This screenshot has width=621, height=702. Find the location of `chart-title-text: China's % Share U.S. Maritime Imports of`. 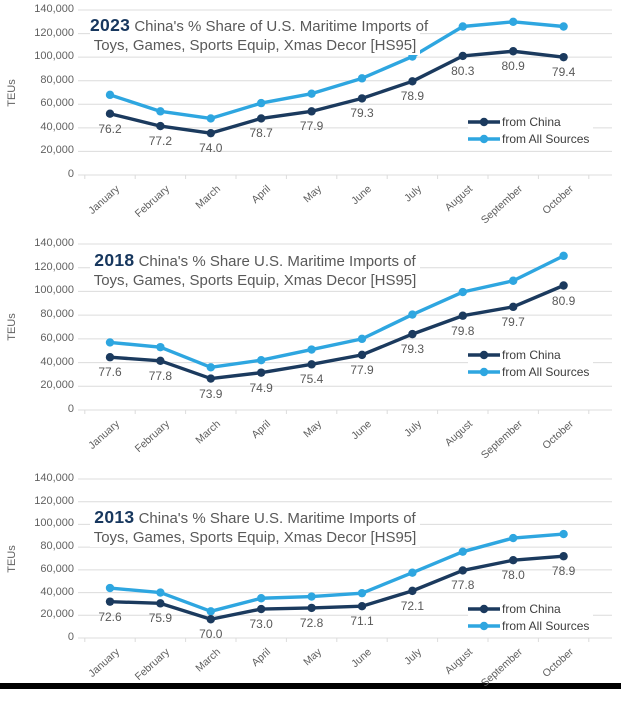

chart-title-text: China's % Share U.S. Maritime Imports of is located at coordinates (277, 261).